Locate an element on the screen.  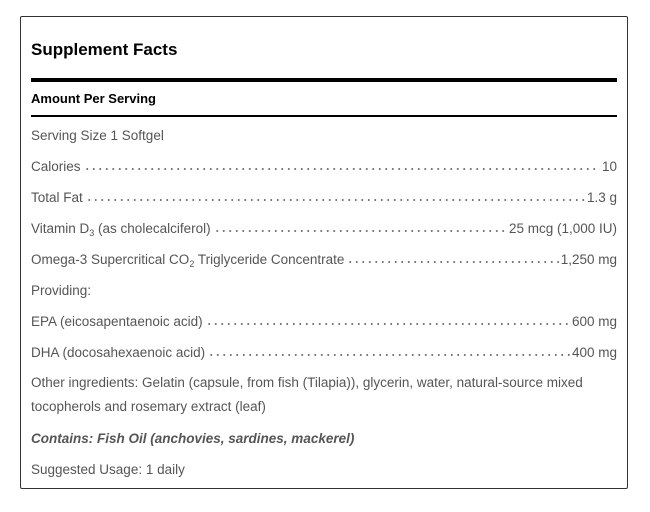
thin-rule is located at coordinates (324, 116).